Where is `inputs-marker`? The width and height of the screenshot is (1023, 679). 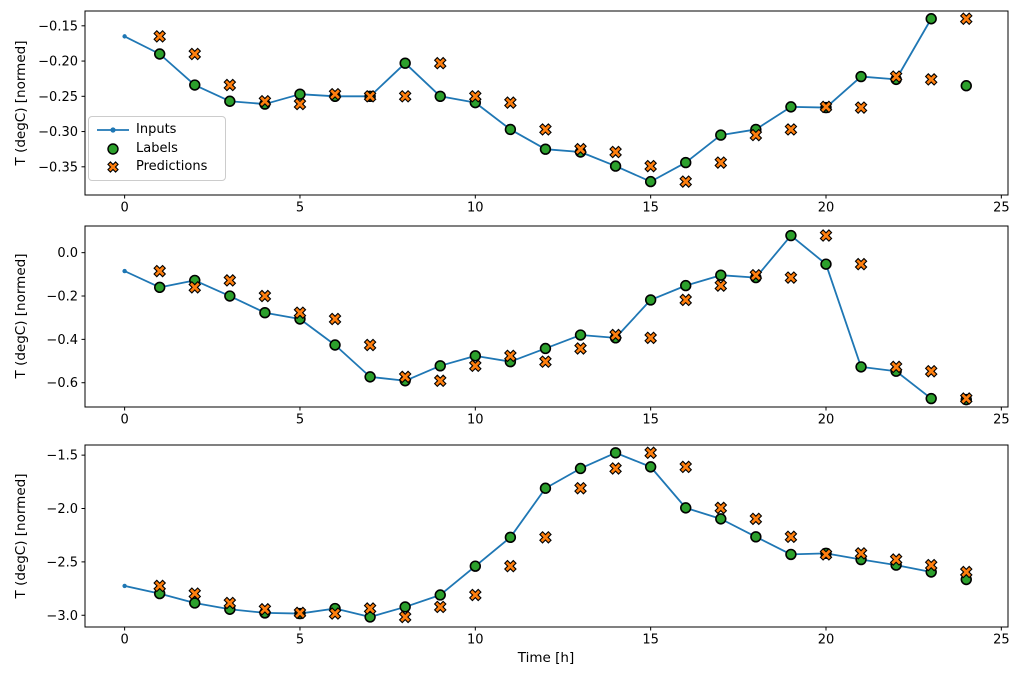
inputs-marker is located at coordinates (124, 271).